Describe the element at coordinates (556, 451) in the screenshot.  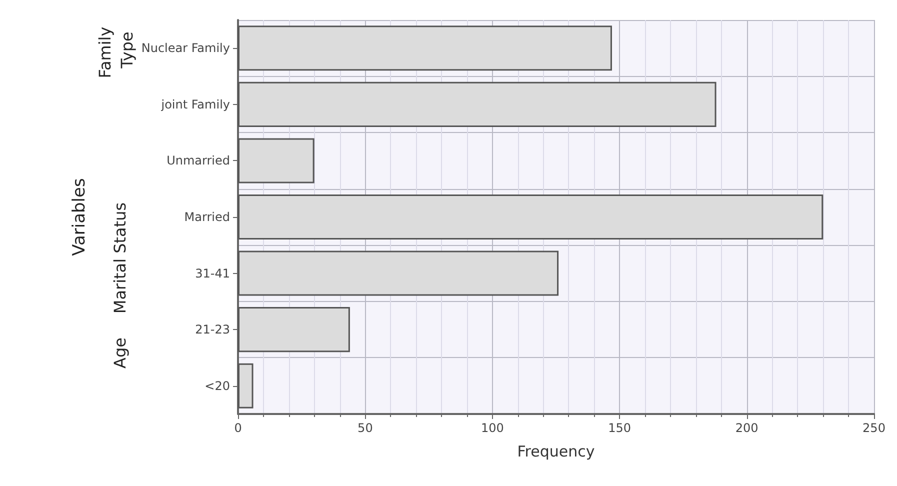
I see `x-axis-title: Frequency` at that location.